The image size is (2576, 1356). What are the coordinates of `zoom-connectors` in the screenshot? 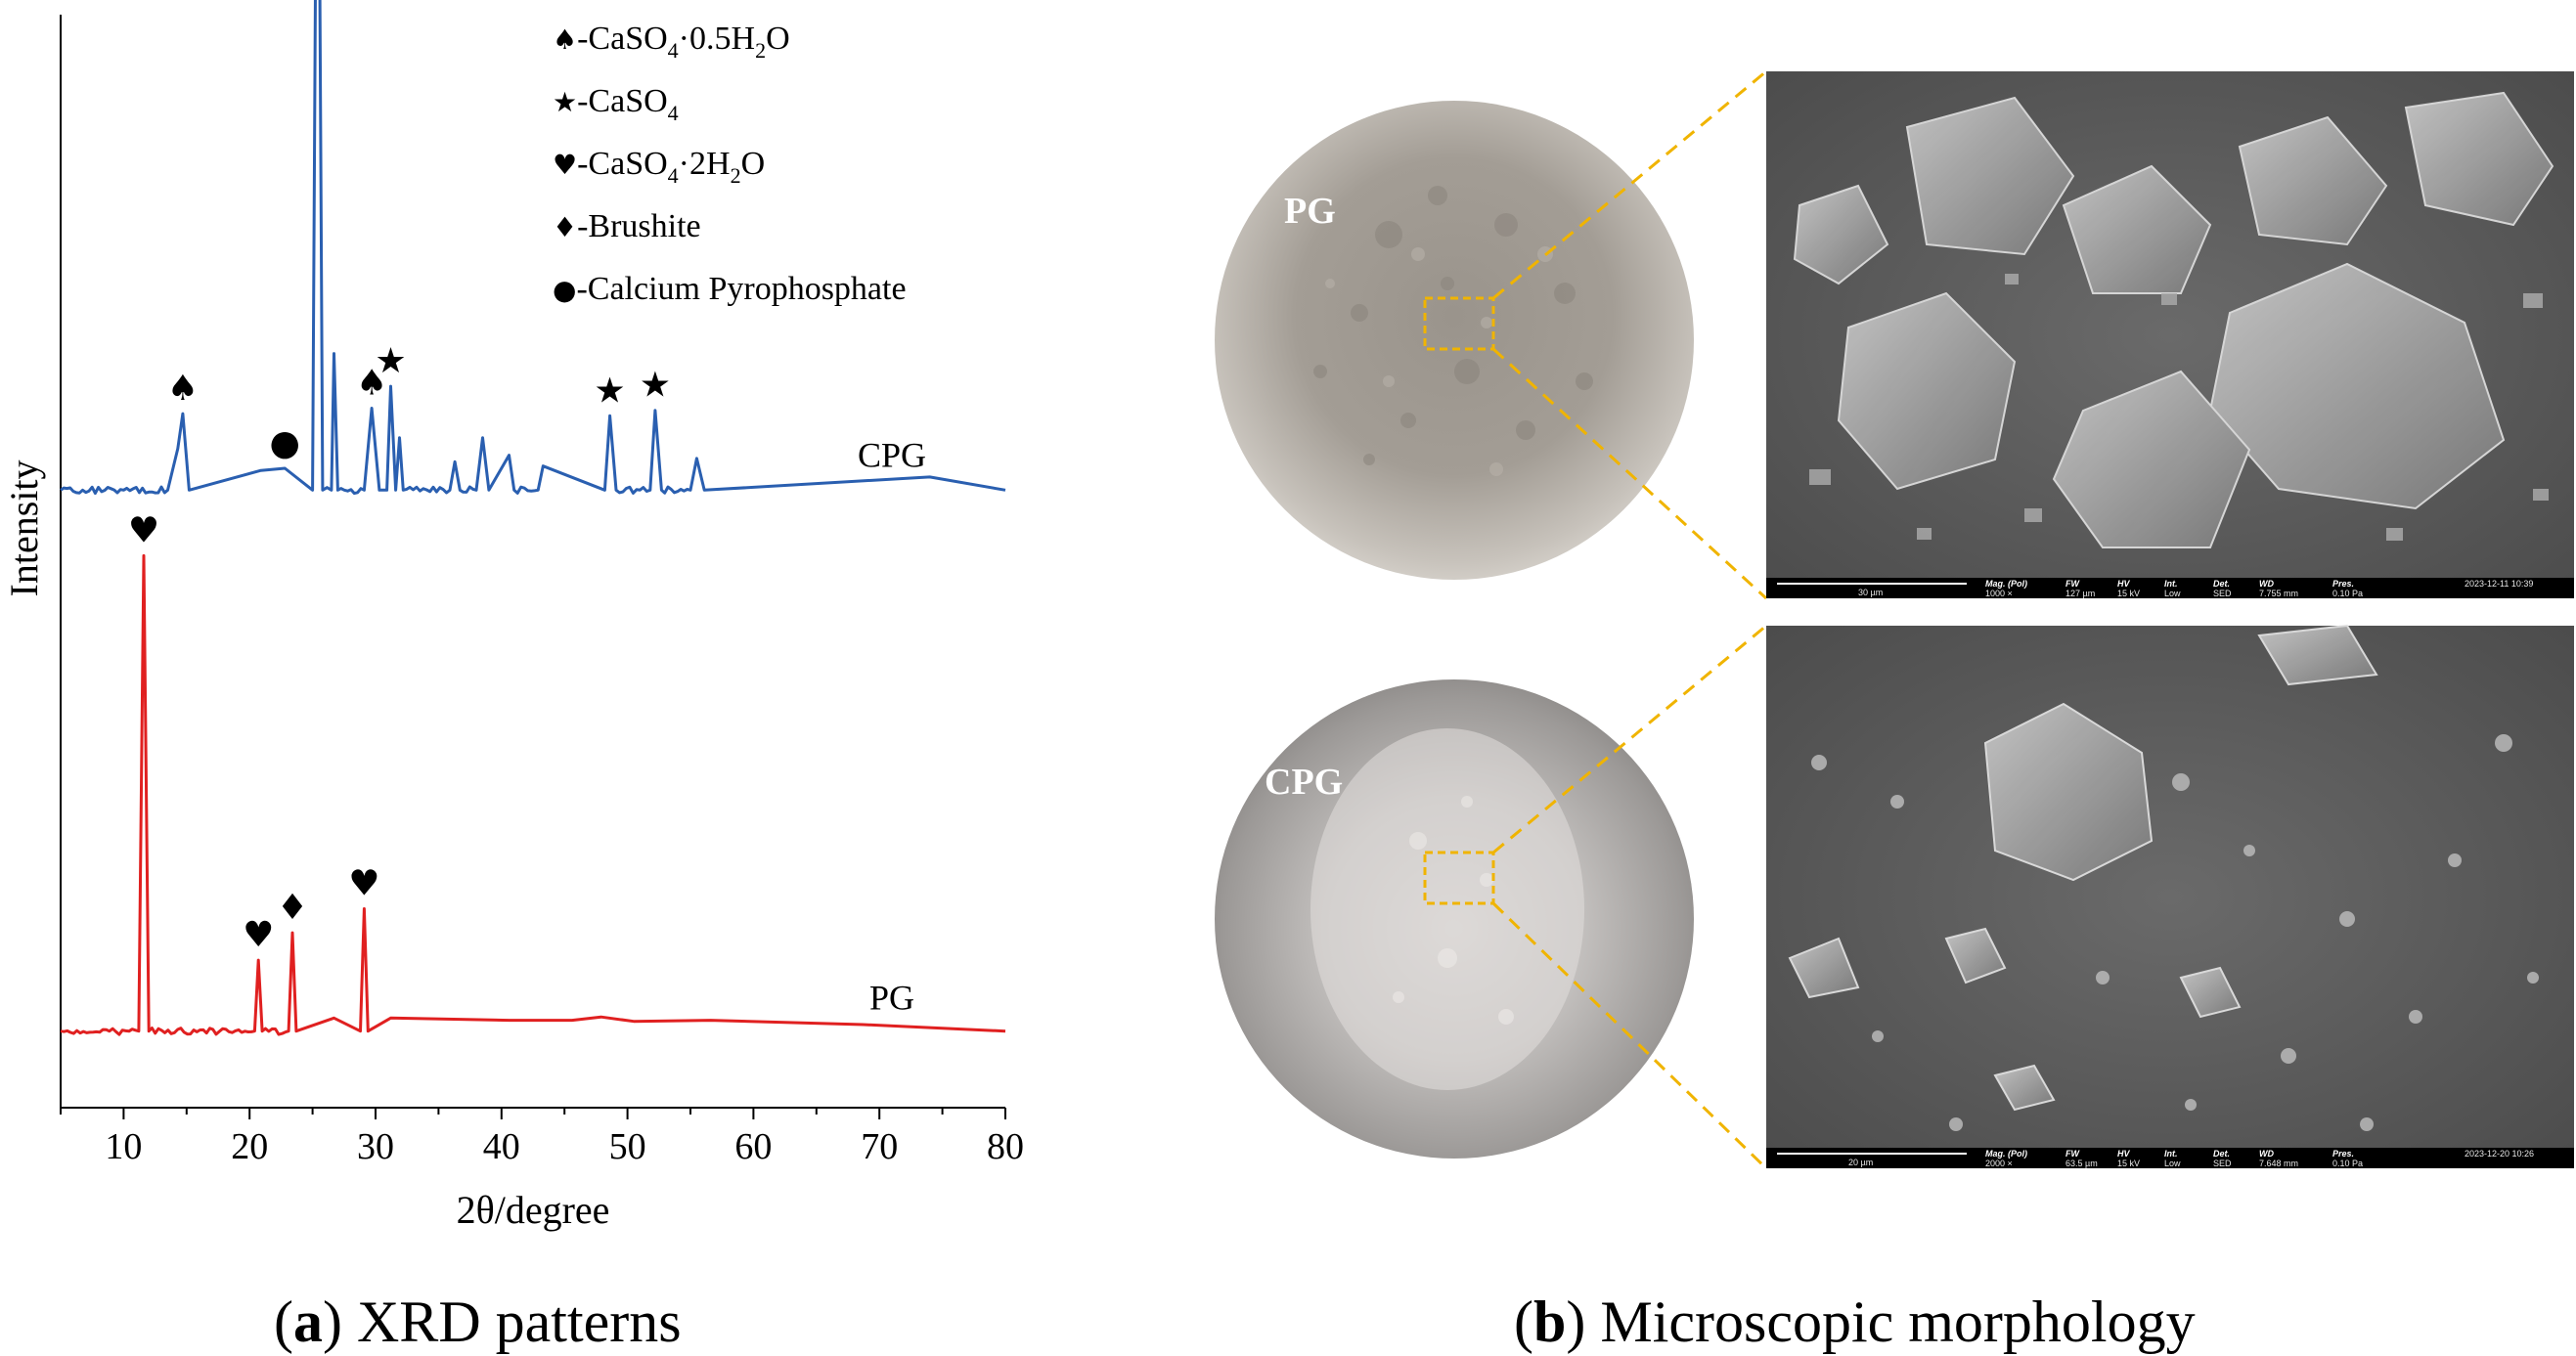 It's located at (1629, 619).